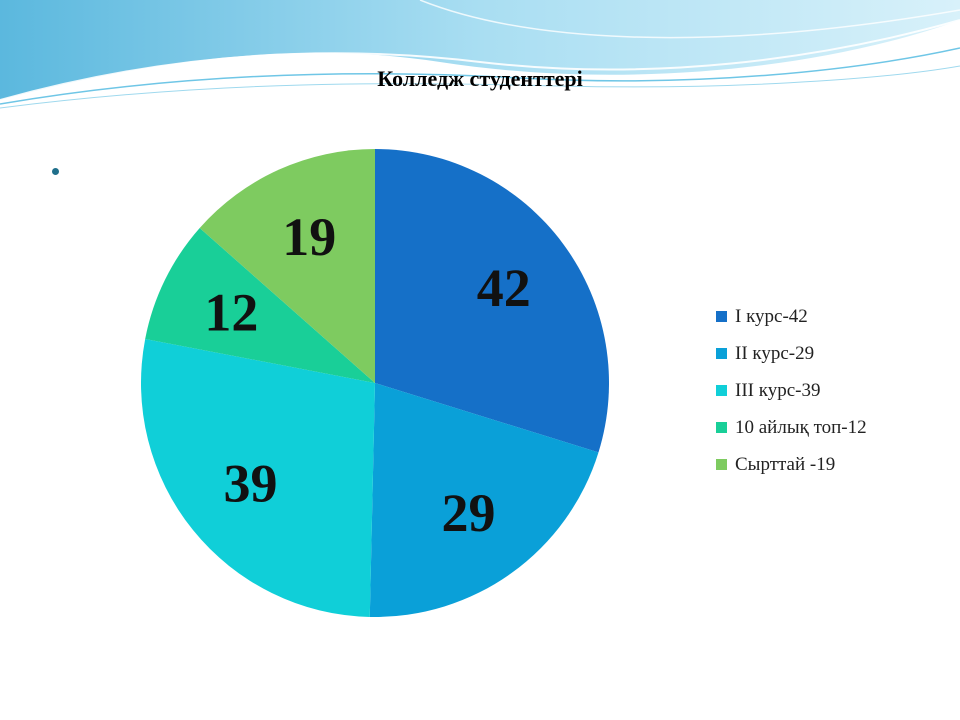 This screenshot has width=960, height=720. Describe the element at coordinates (468, 513) in the screenshot. I see `pie-data-label-2: 29` at that location.